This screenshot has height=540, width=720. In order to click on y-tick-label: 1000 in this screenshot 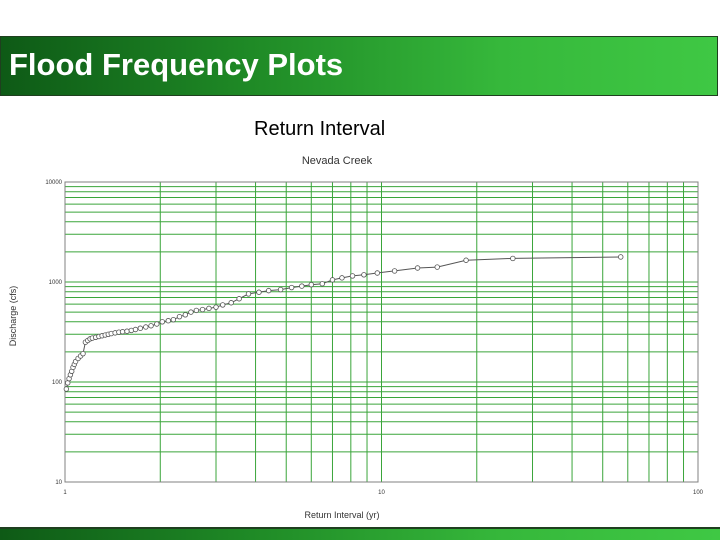, I will do `click(56, 283)`.